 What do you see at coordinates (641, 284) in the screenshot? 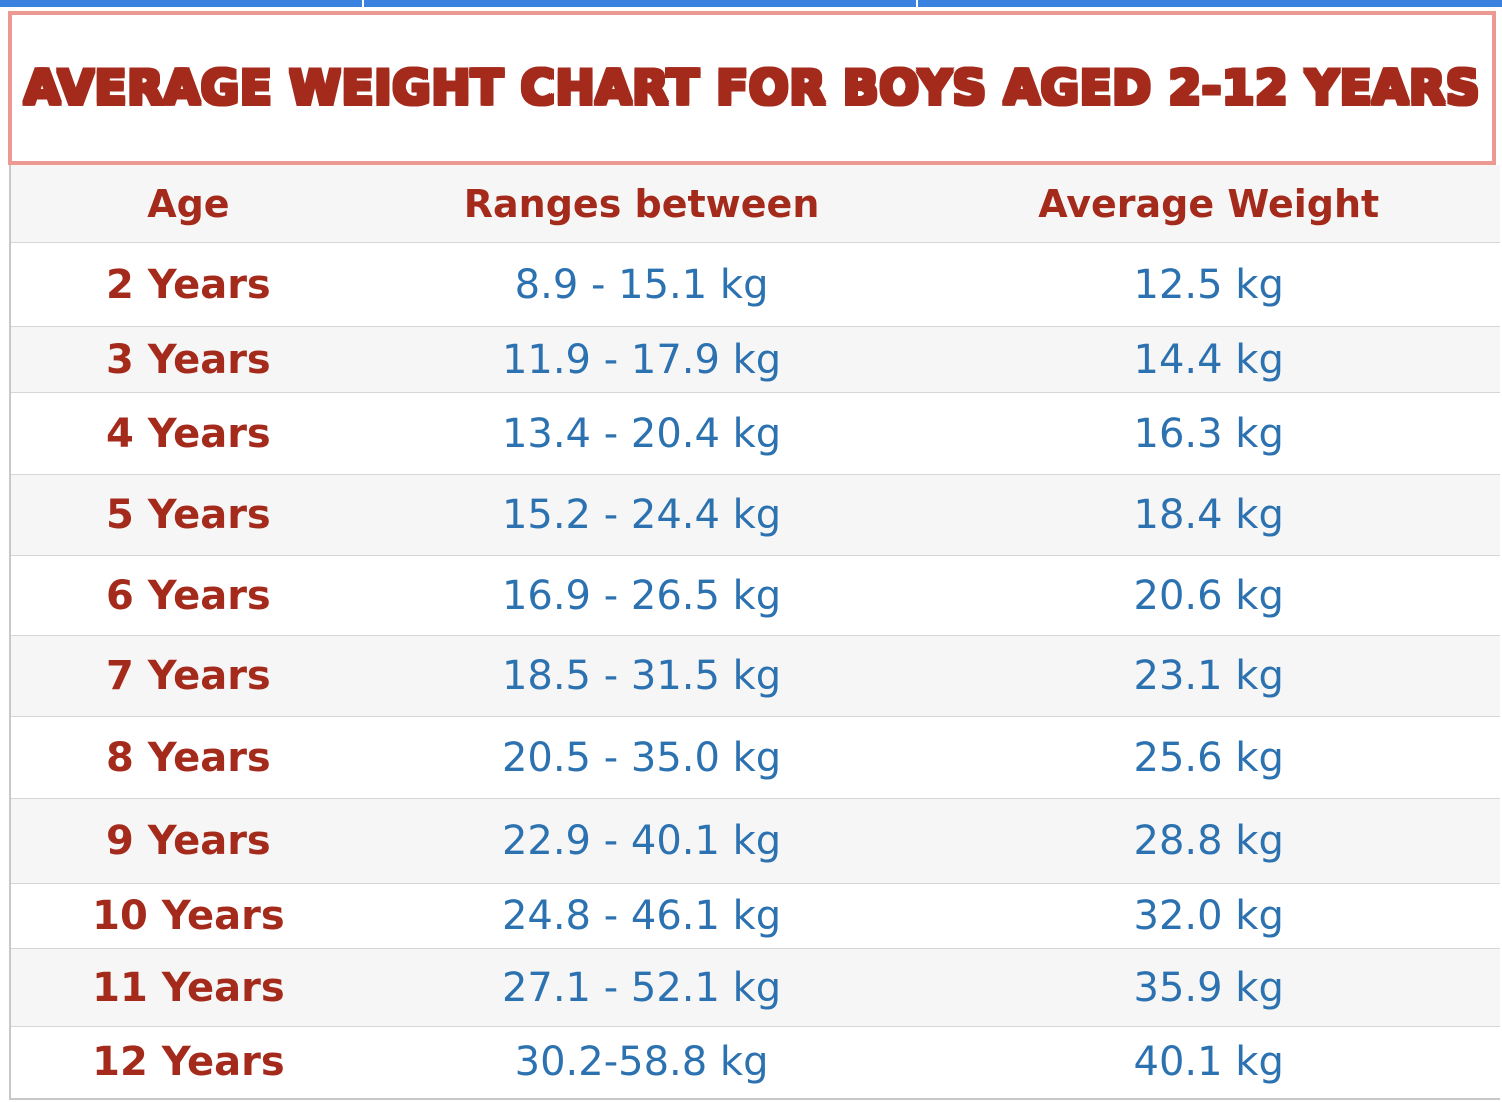
I see `range-cell: 8.9 - 15.1 kg` at bounding box center [641, 284].